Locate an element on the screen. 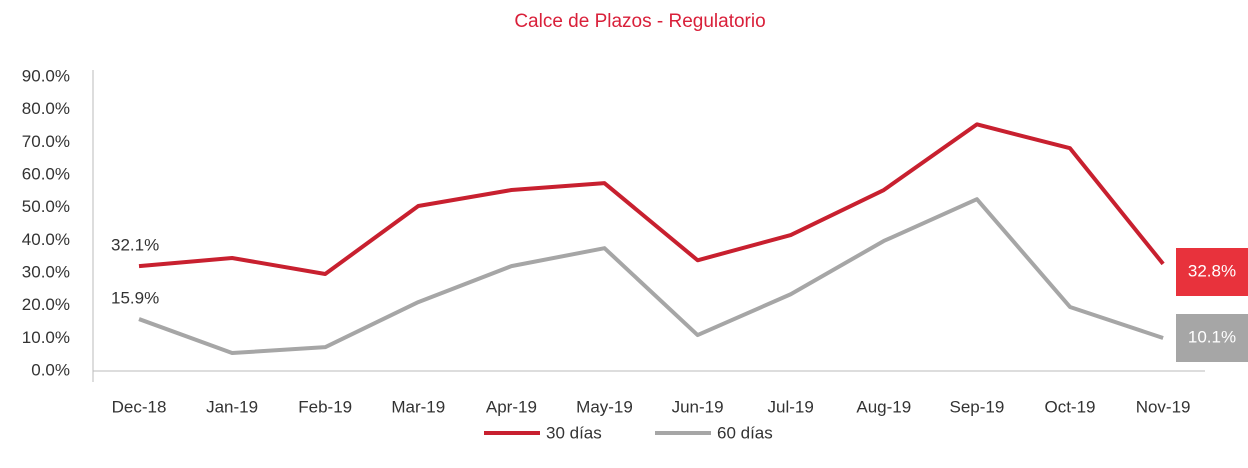  x-tick-label: Apr-19 is located at coordinates (511, 406).